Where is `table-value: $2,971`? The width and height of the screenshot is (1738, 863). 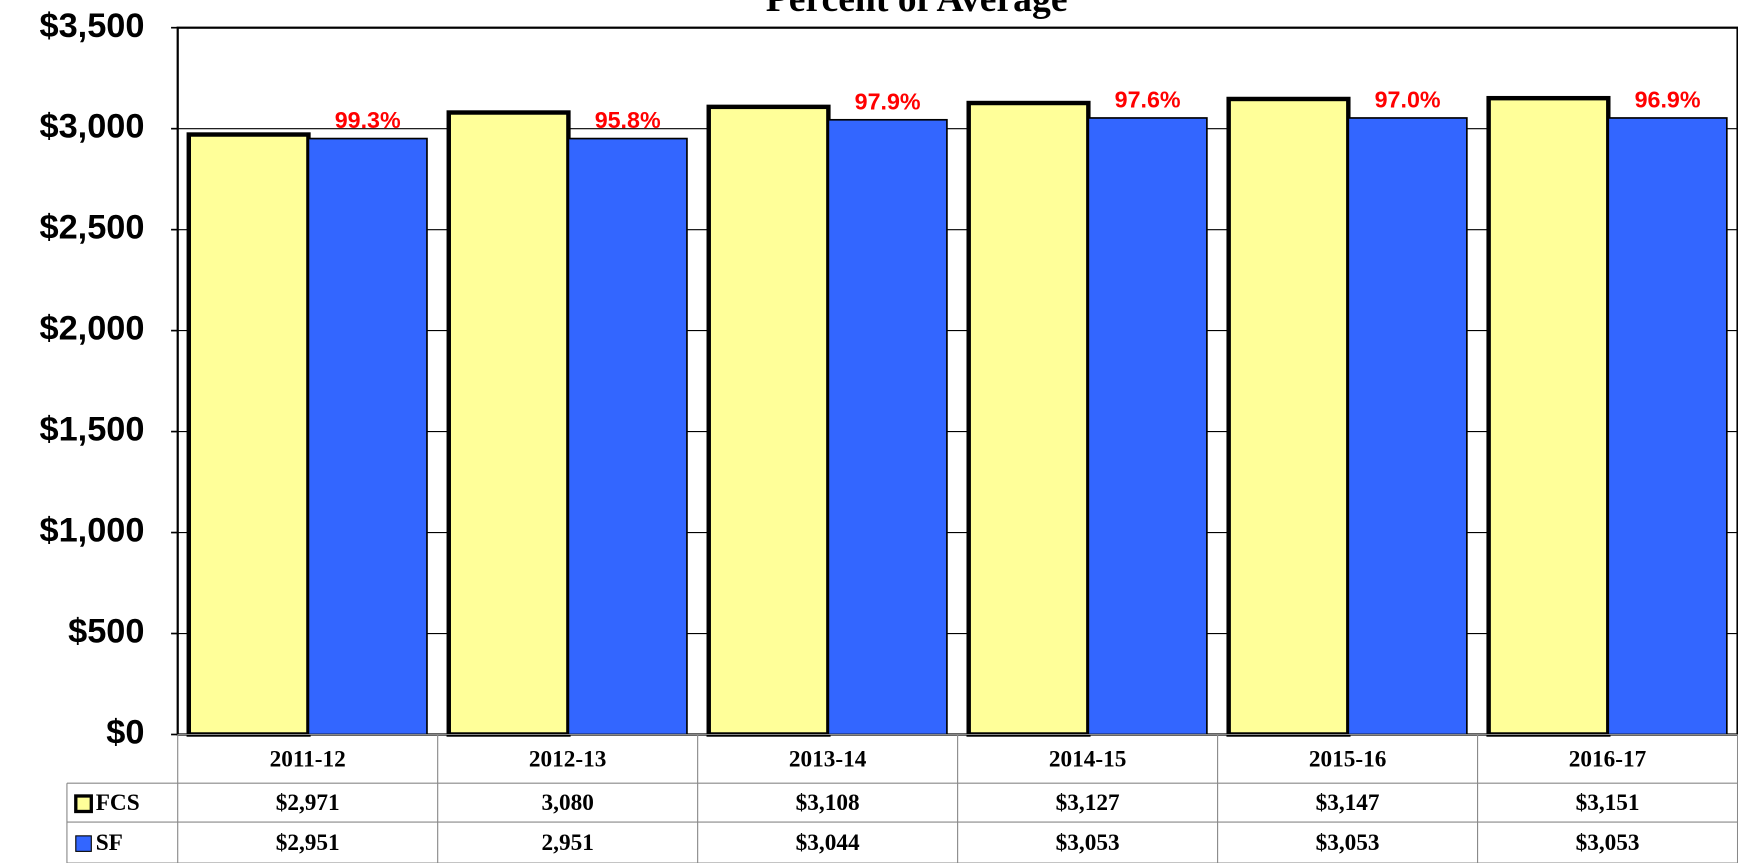
table-value: $2,971 is located at coordinates (308, 803).